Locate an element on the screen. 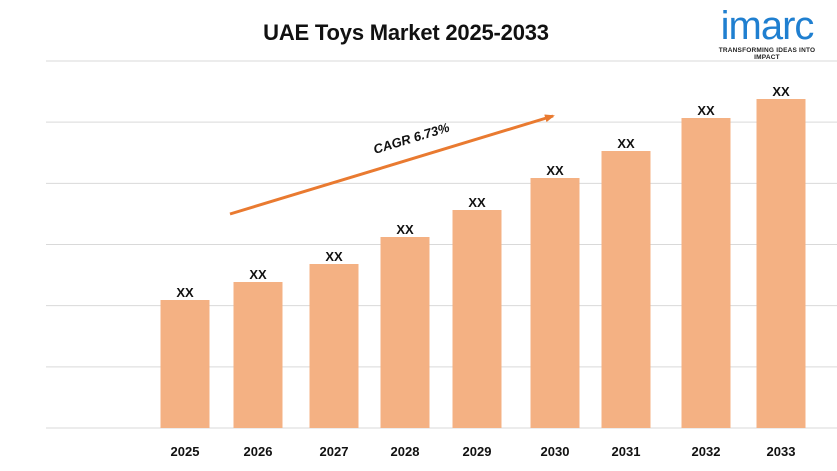  chart-title: UAE Toys Market 2025-2033 is located at coordinates (406, 32).